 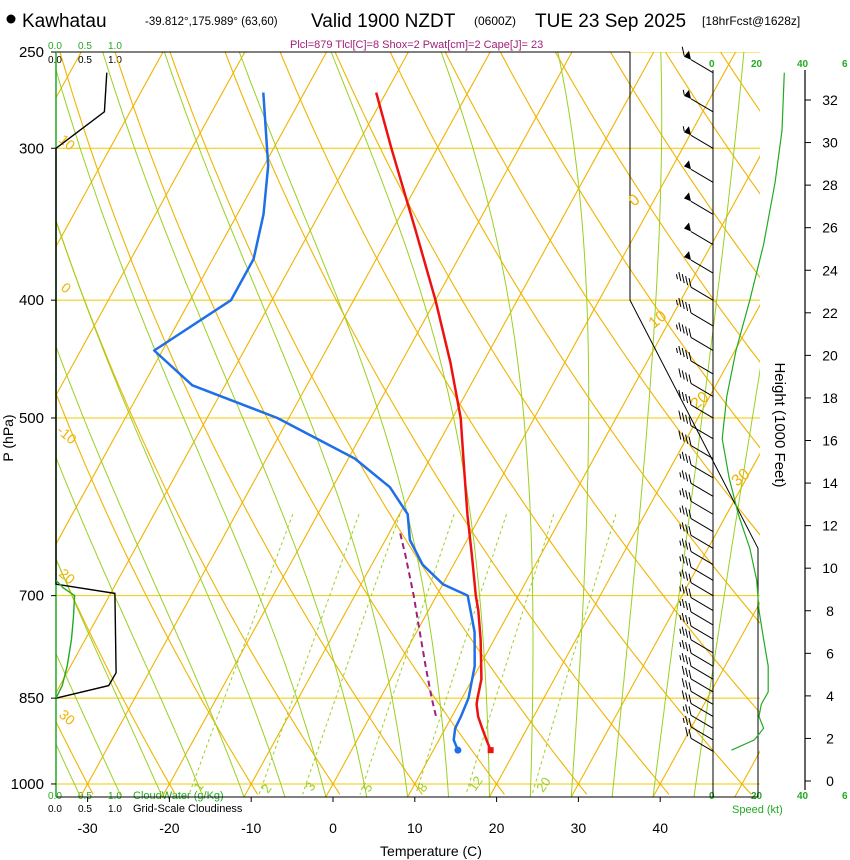 I want to click on height-tick-label: 24, so click(x=830, y=270).